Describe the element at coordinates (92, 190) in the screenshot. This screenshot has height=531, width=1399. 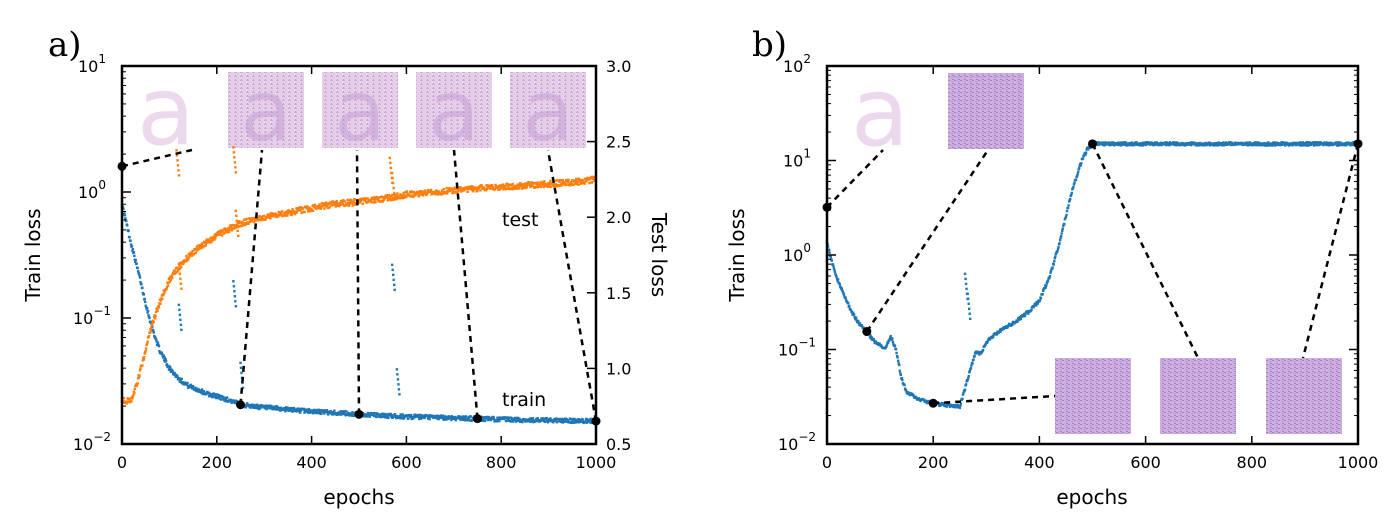
I see `y-tick-label: 10⁰` at that location.